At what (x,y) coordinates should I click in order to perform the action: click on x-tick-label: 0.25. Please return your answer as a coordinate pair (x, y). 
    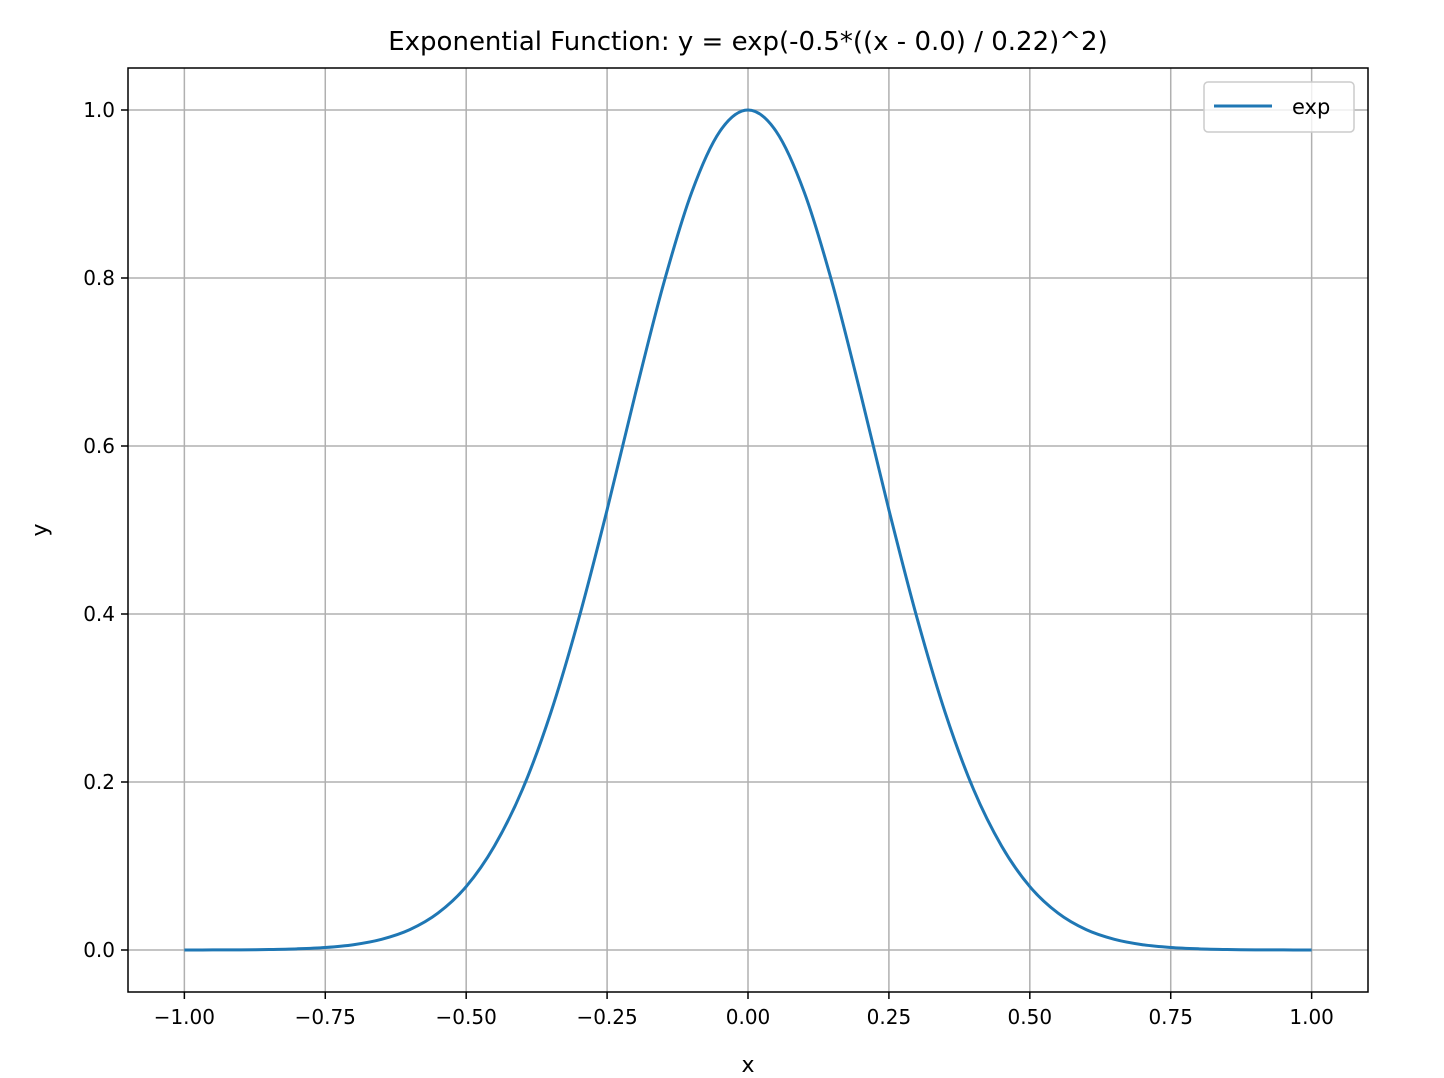
    Looking at the image, I should click on (889, 1017).